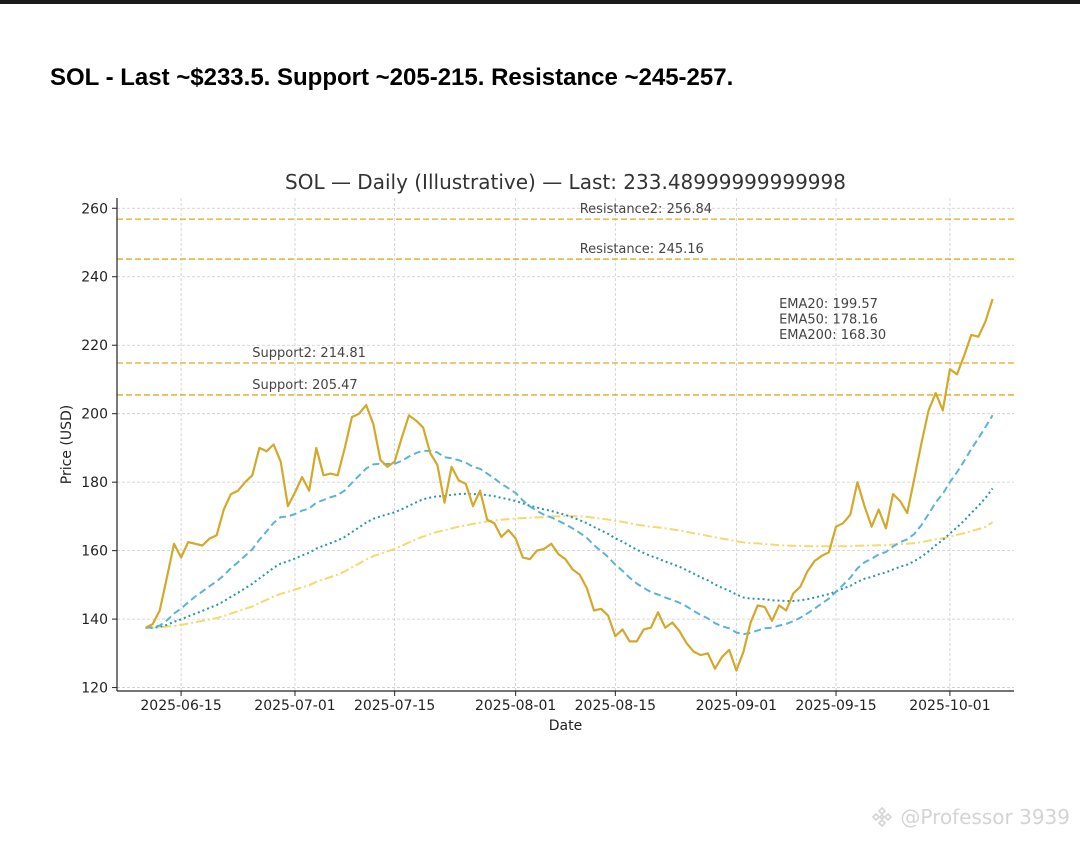  I want to click on y-tick-label: 200, so click(94, 415).